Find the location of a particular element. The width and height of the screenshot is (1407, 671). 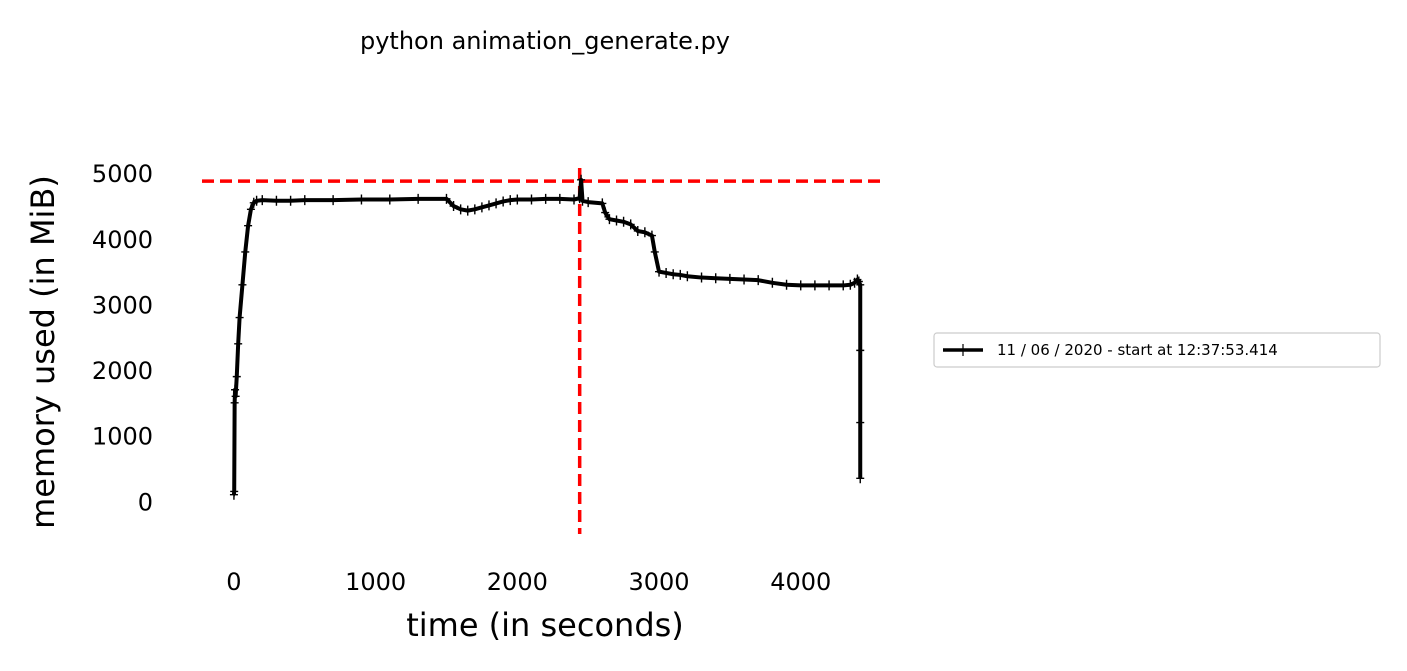

y-tick-label: 3000 is located at coordinates (122, 305).